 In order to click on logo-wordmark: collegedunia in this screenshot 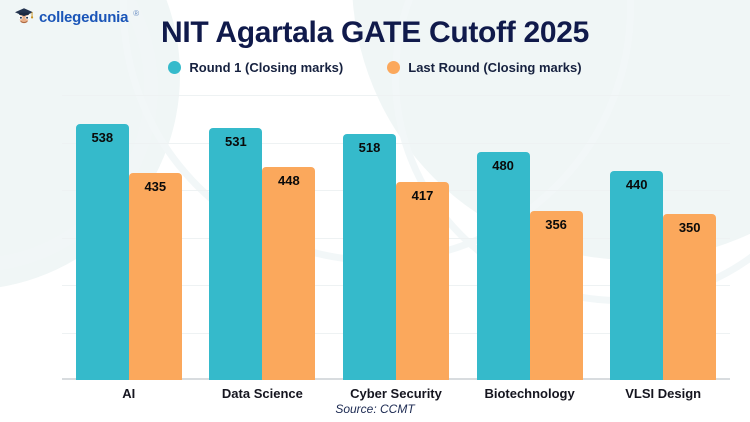, I will do `click(84, 17)`.